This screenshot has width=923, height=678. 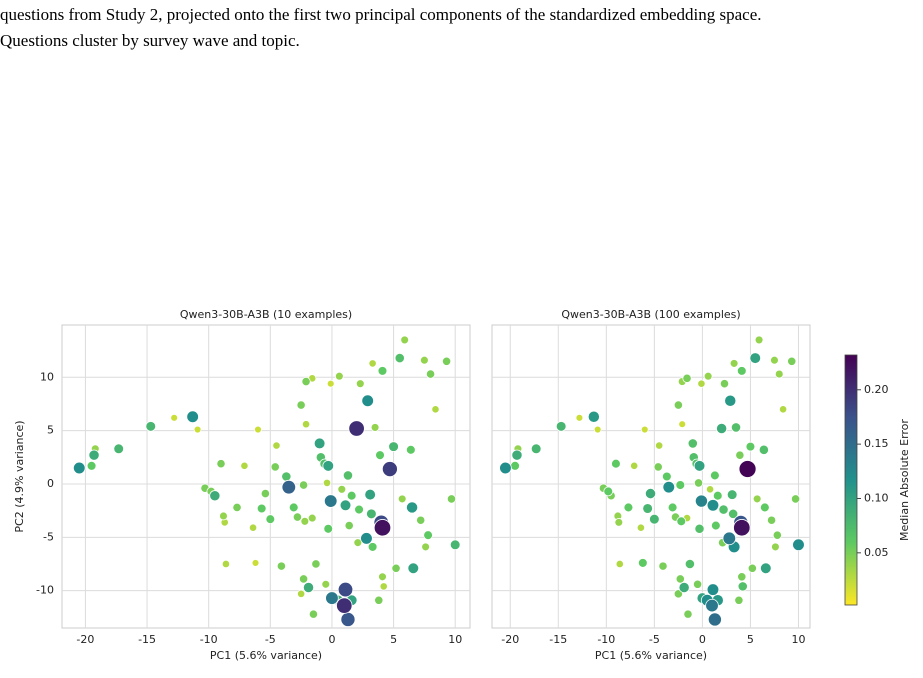 I want to click on chart-title: Qwen3-30B-A3B (100 examples), so click(x=650, y=314).